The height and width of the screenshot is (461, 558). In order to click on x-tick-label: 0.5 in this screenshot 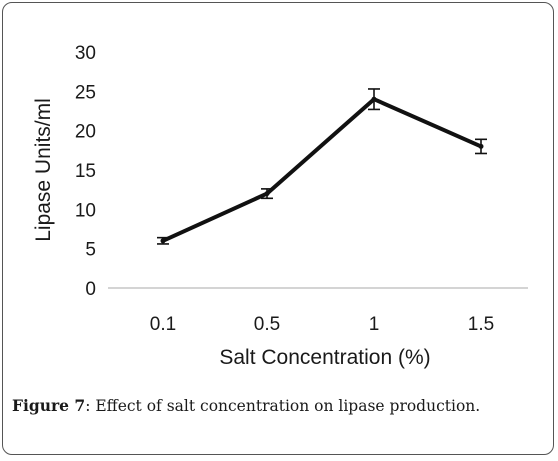, I will do `click(267, 324)`.